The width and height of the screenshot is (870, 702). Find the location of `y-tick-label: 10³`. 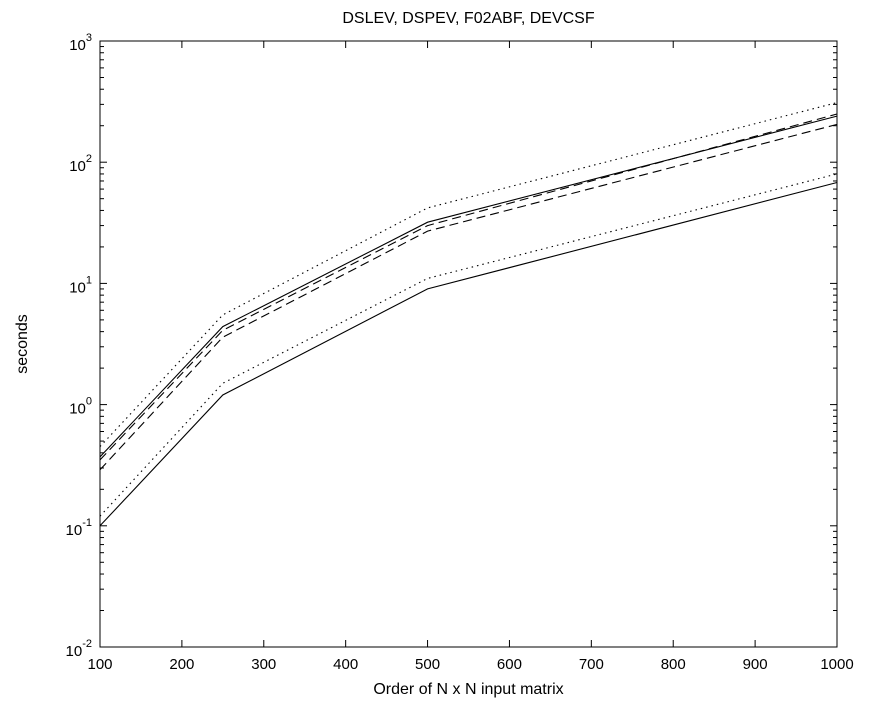

y-tick-label: 10³ is located at coordinates (80, 43).